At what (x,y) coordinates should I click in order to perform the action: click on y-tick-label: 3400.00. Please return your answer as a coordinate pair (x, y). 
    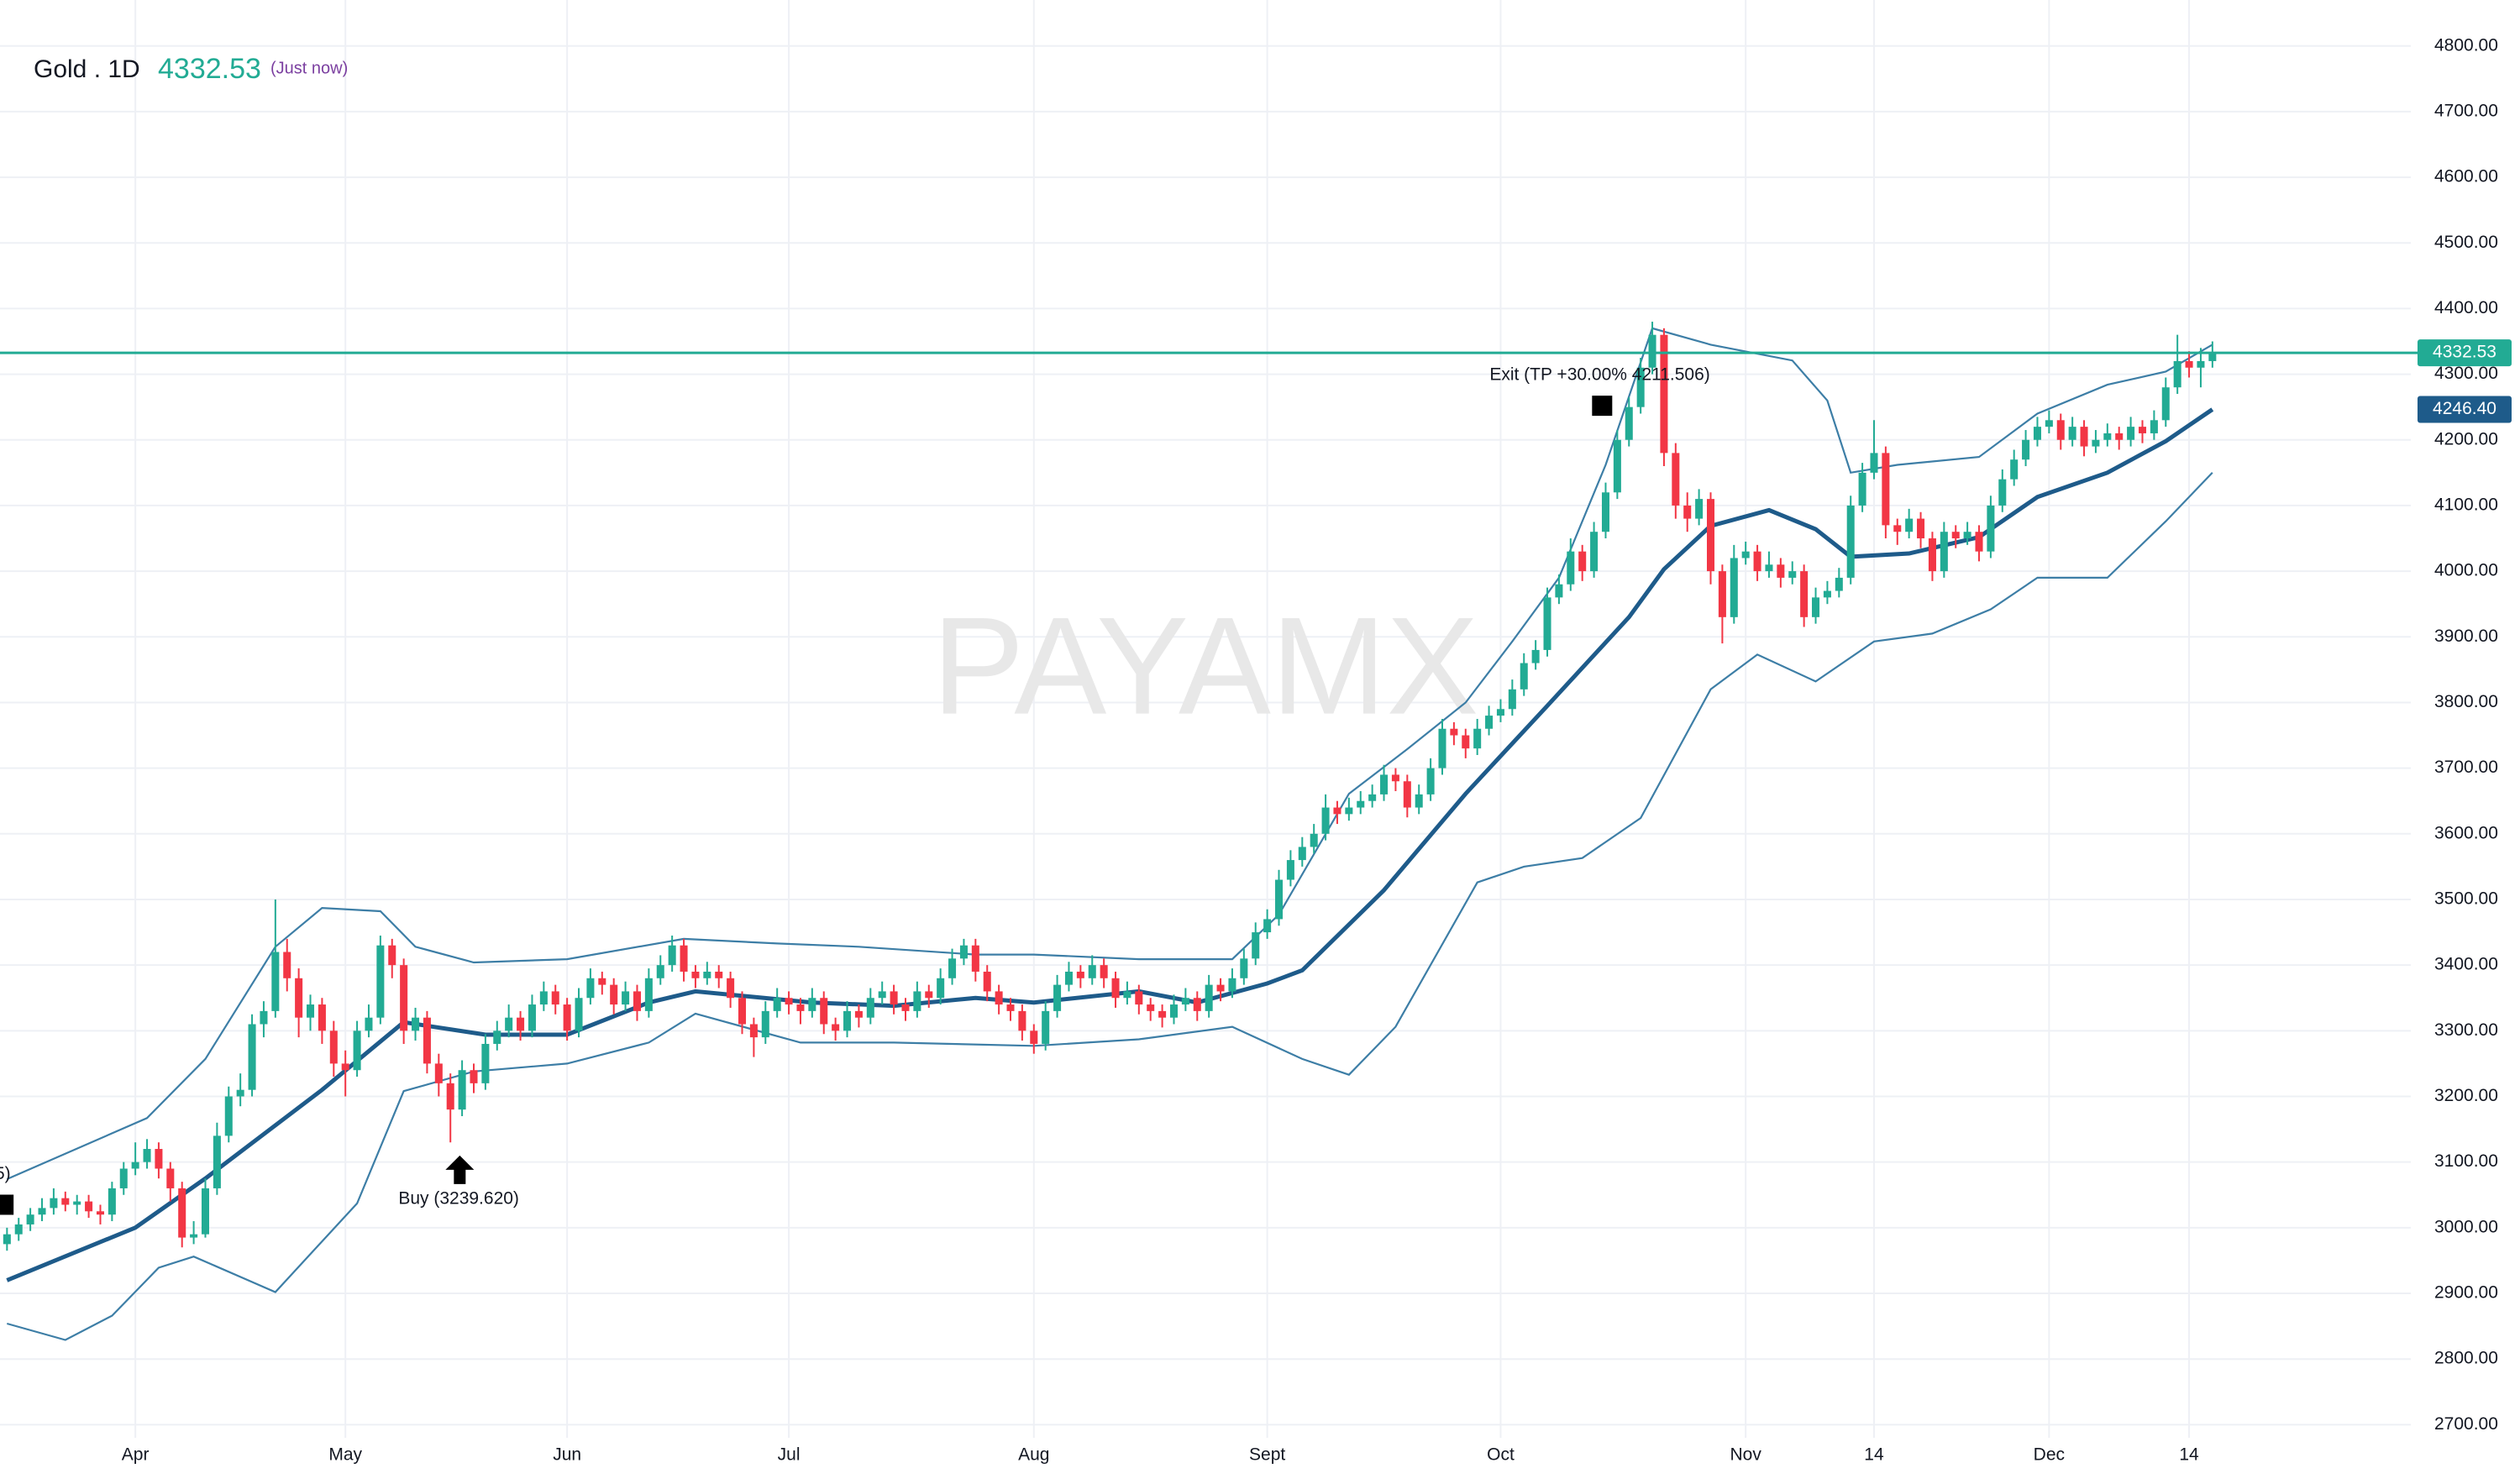
    Looking at the image, I should click on (2466, 965).